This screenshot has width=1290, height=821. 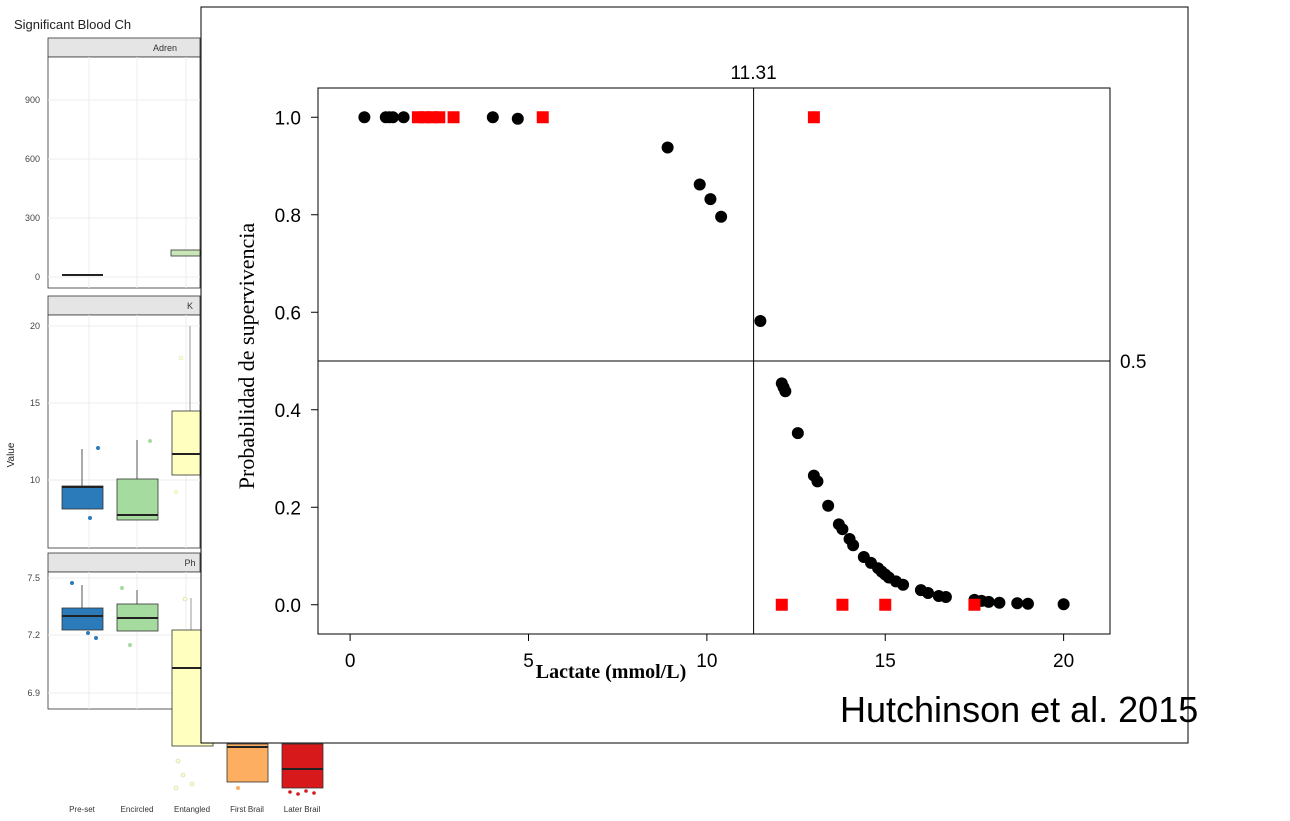 What do you see at coordinates (72, 24) in the screenshot?
I see `background-figure-title: Significant Blood Ch` at bounding box center [72, 24].